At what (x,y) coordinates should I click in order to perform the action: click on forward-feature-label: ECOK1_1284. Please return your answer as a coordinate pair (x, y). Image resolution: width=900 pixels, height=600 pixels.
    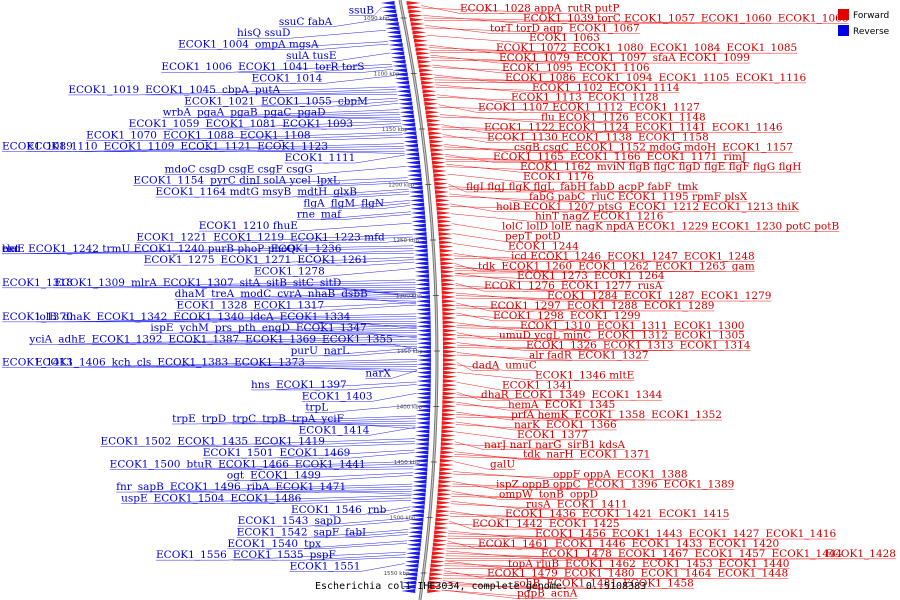
    Looking at the image, I should click on (582, 296).